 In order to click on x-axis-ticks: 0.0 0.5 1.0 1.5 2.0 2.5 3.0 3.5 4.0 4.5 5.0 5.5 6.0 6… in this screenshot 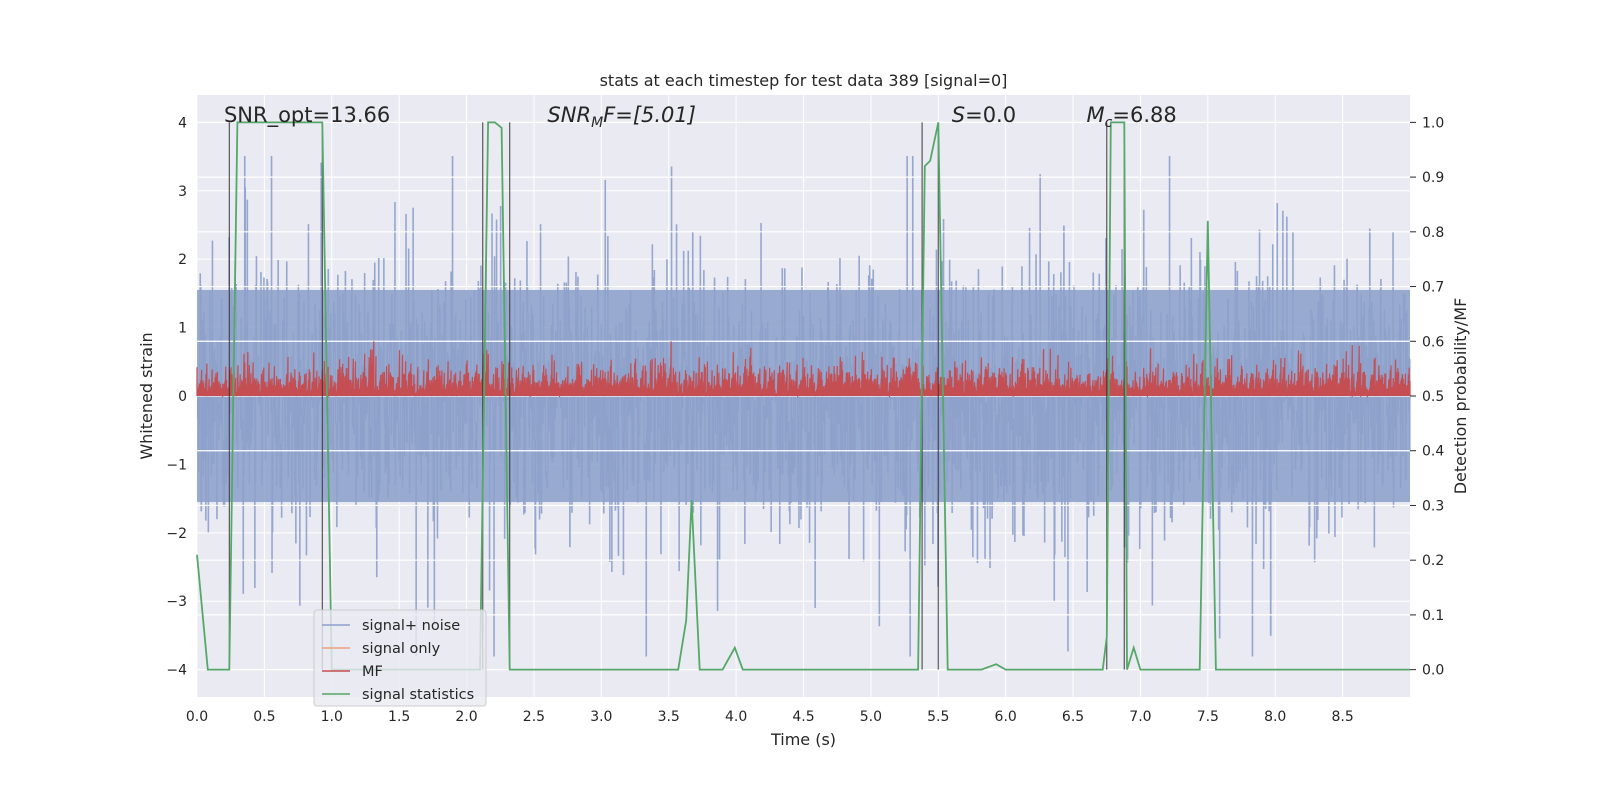, I will do `click(770, 717)`.